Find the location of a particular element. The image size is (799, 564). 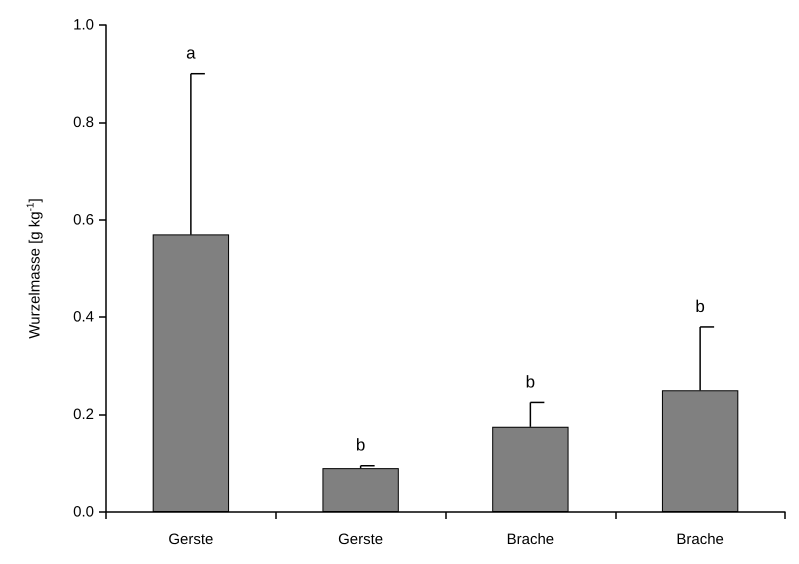

annotation: a is located at coordinates (191, 53).